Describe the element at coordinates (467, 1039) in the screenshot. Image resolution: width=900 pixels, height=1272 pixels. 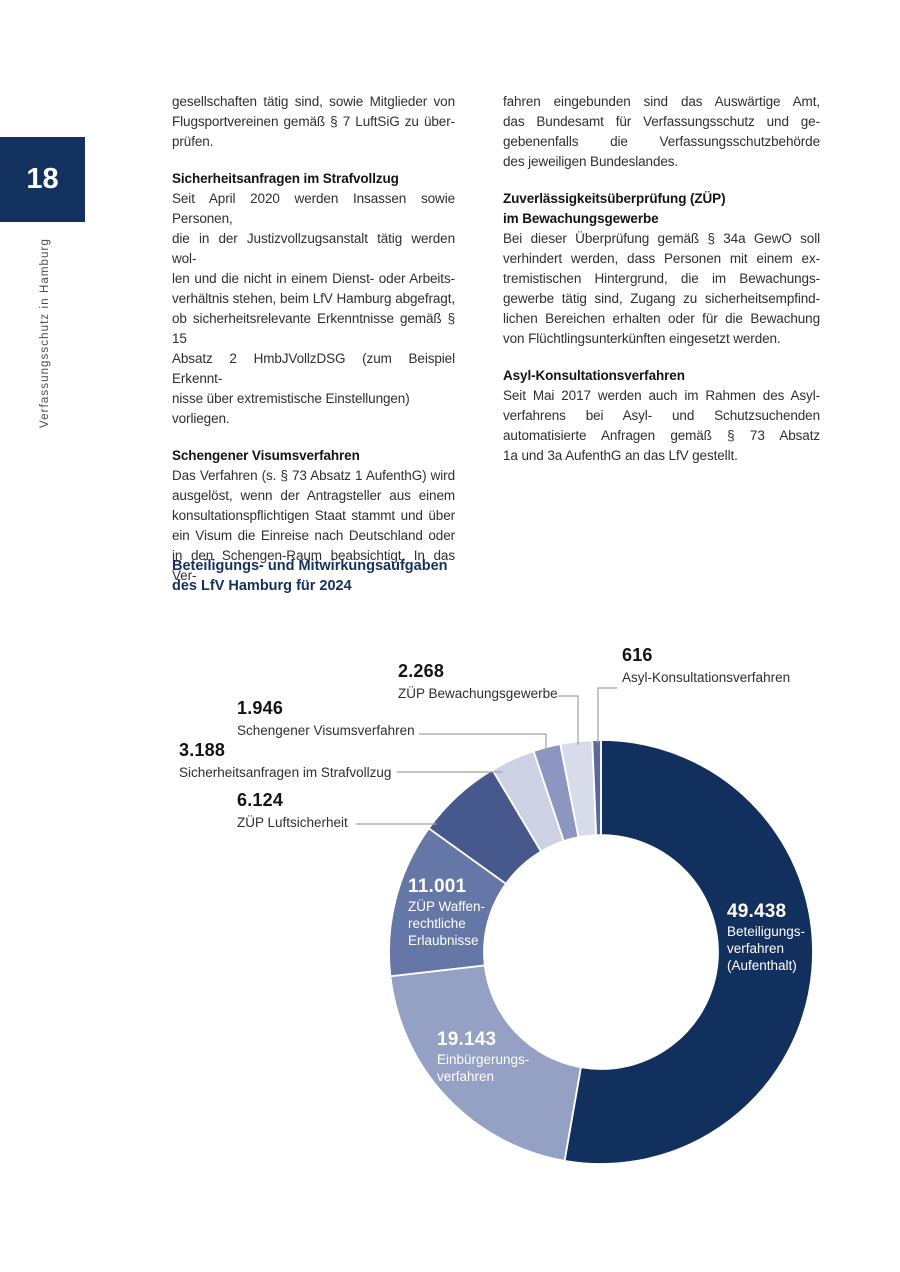
I see `inner-label-value: 19.143` at that location.